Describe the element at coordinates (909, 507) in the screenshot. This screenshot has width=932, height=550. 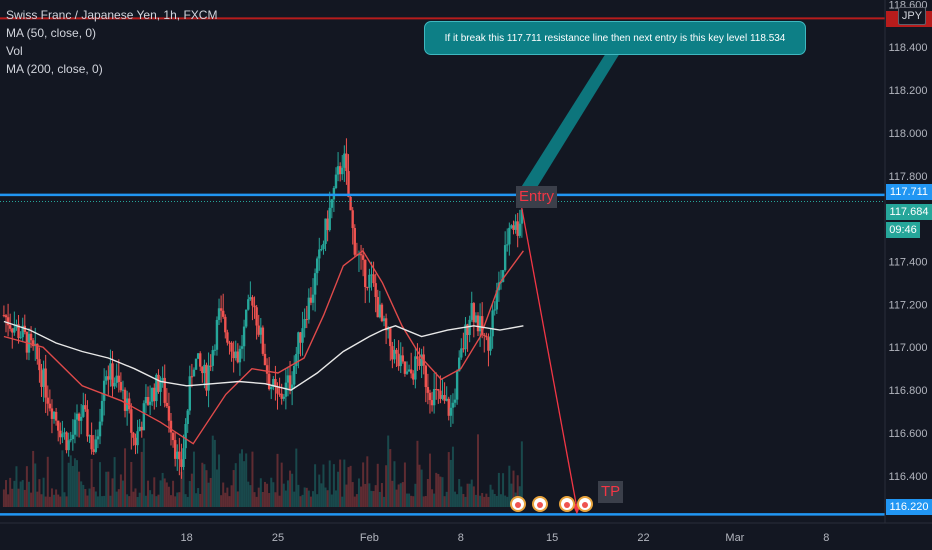
I see `target-price-tag: 116.220` at that location.